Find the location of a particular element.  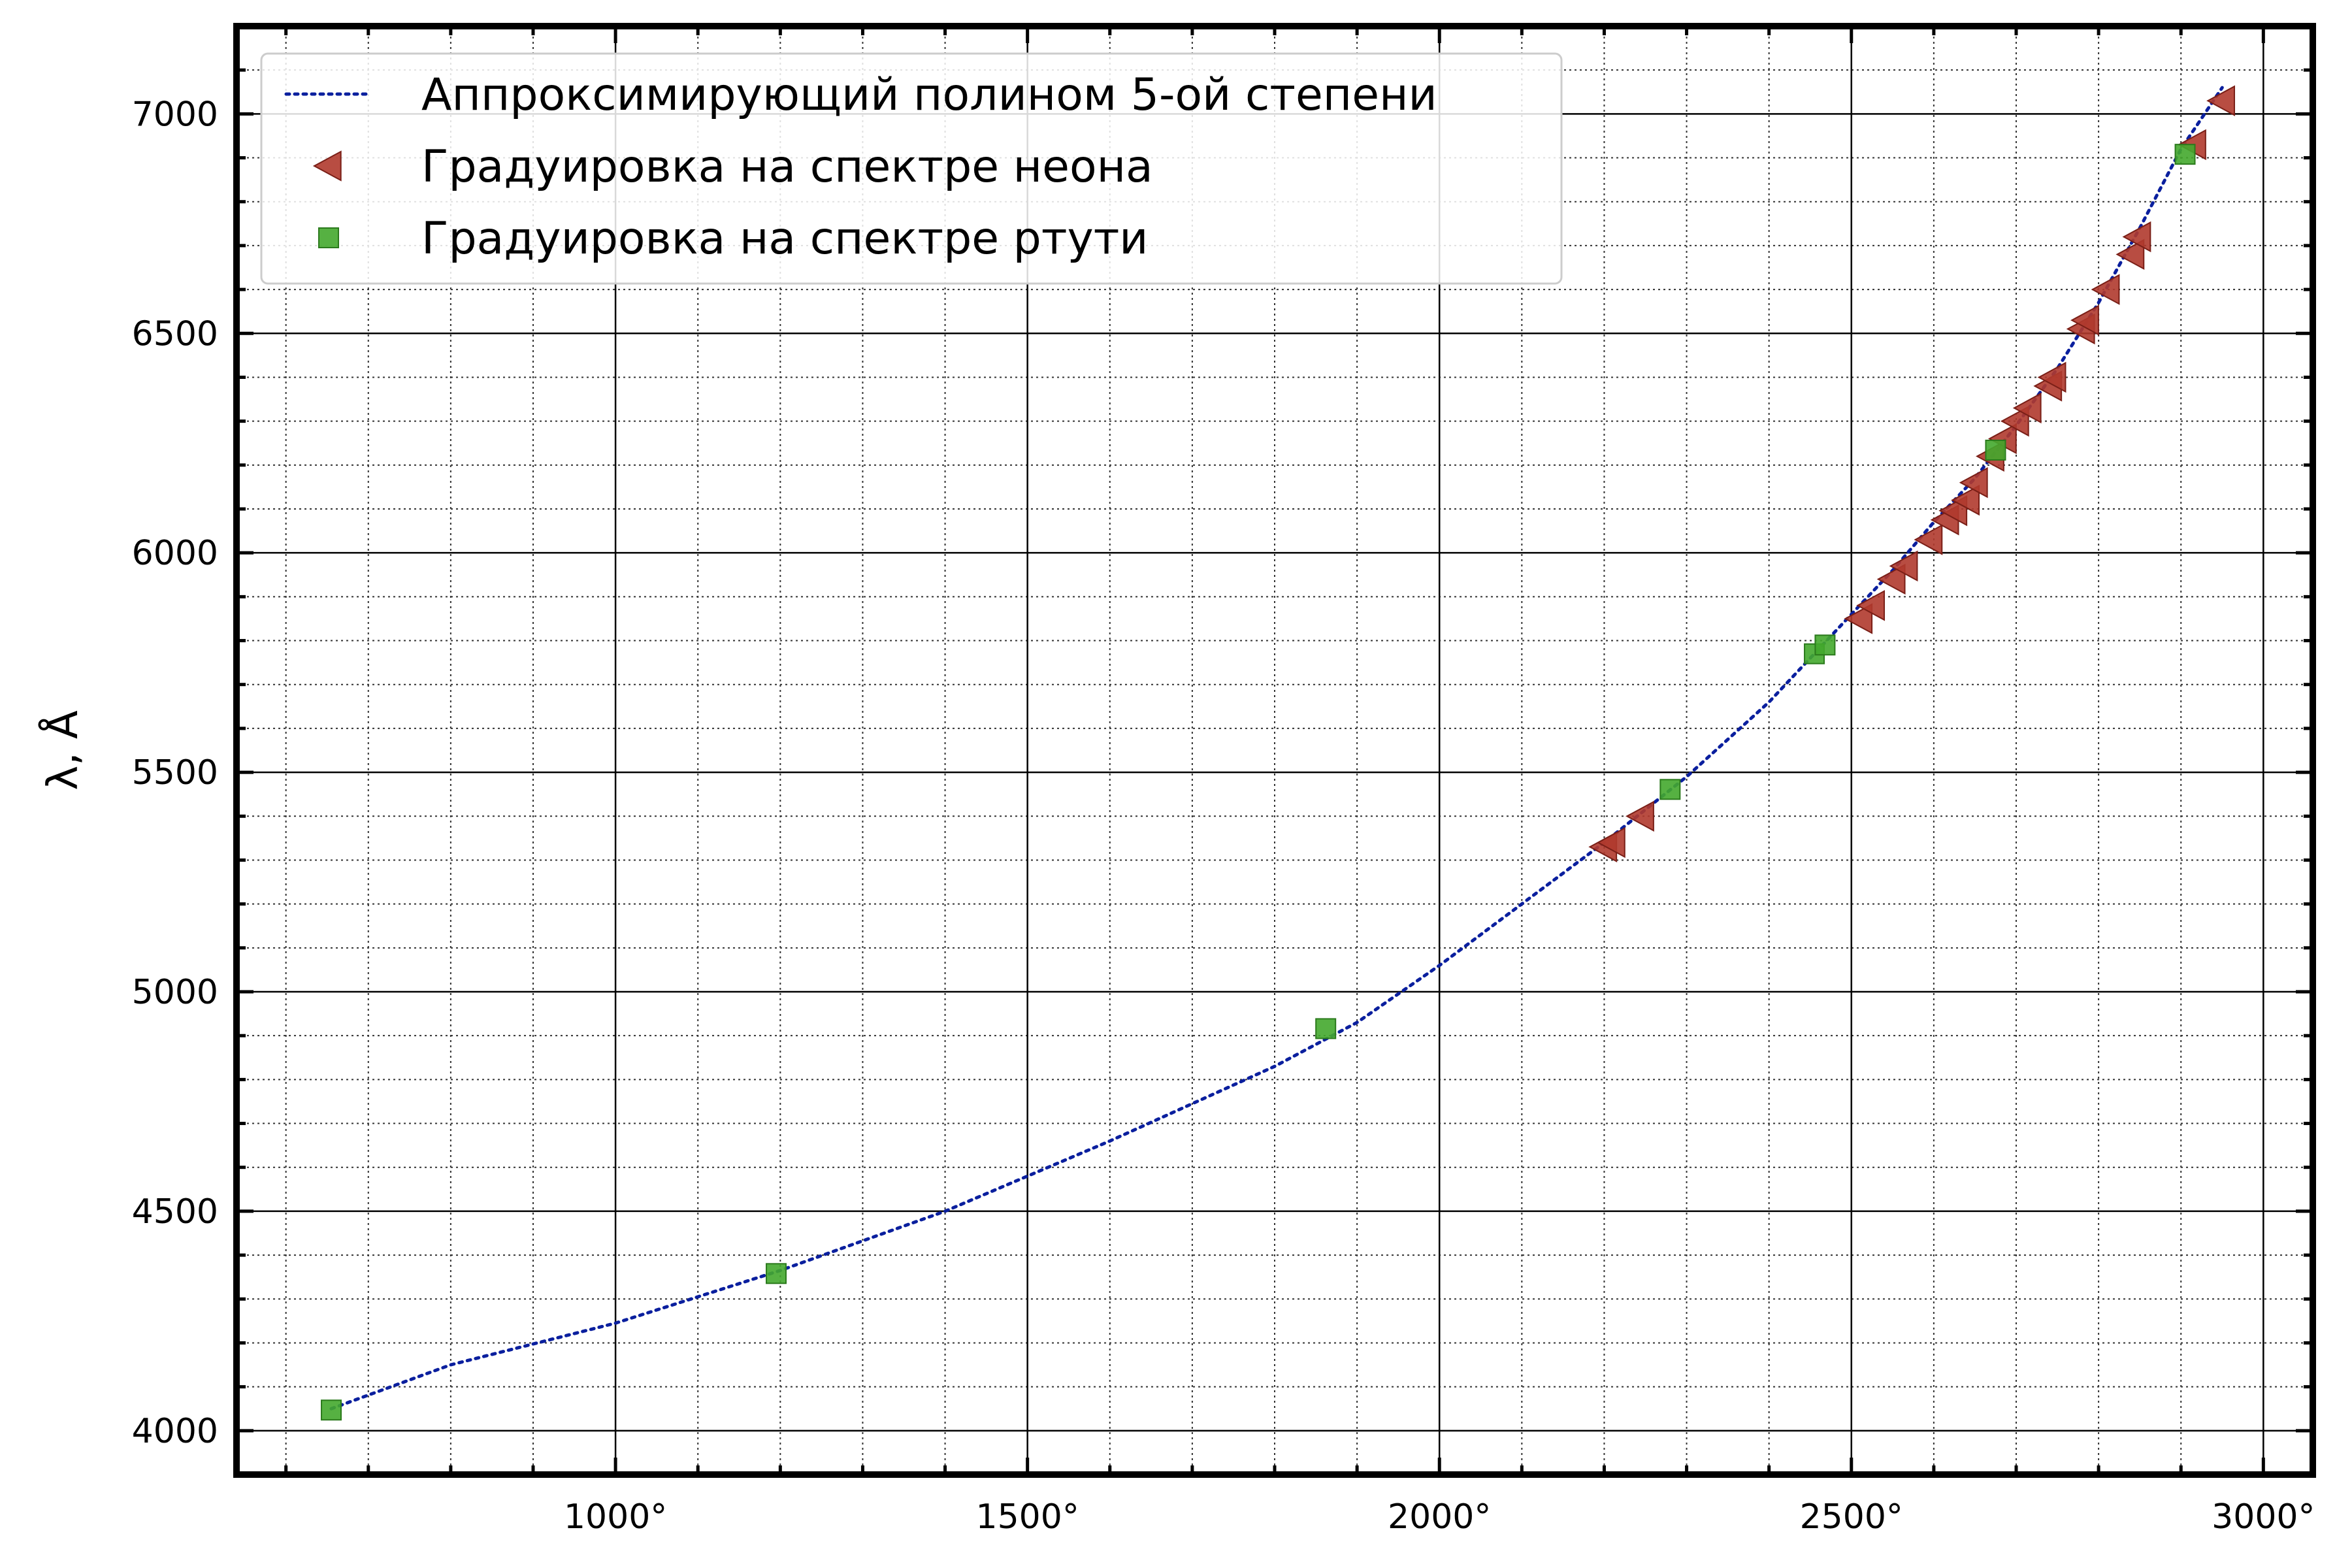

legend-box is located at coordinates (911, 168).